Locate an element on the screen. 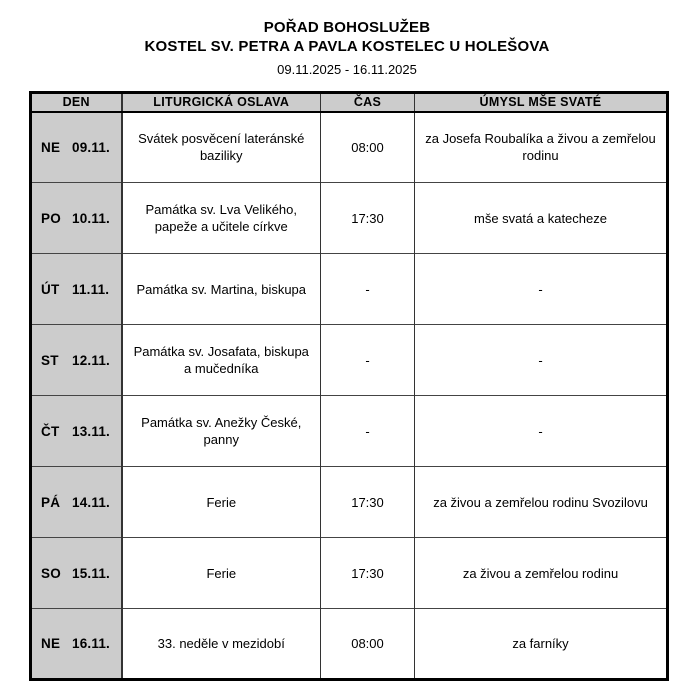  intention-cell: za živou a zemřelou rodinu Svozilovu is located at coordinates (541, 502).